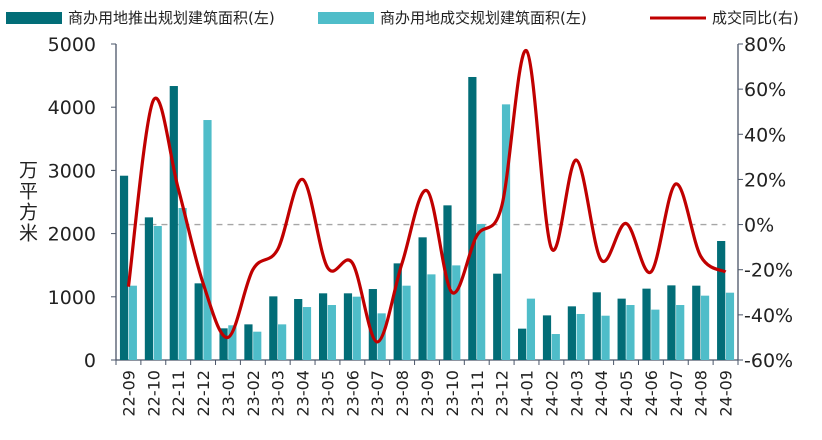 The height and width of the screenshot is (440, 822). Describe the element at coordinates (72, 45) in the screenshot. I see `y-tick-label-left: 5000` at that location.